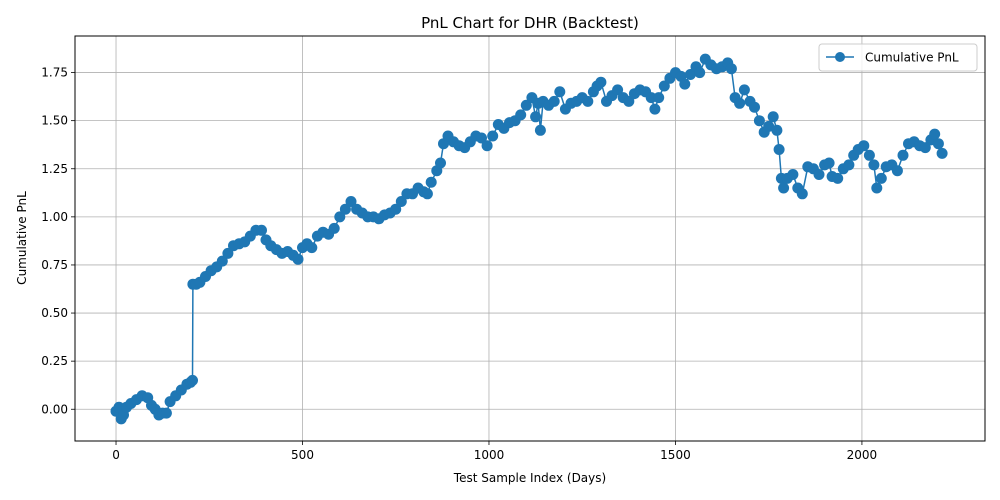  What do you see at coordinates (54, 169) in the screenshot?
I see `y-tick-label: 1.25` at bounding box center [54, 169].